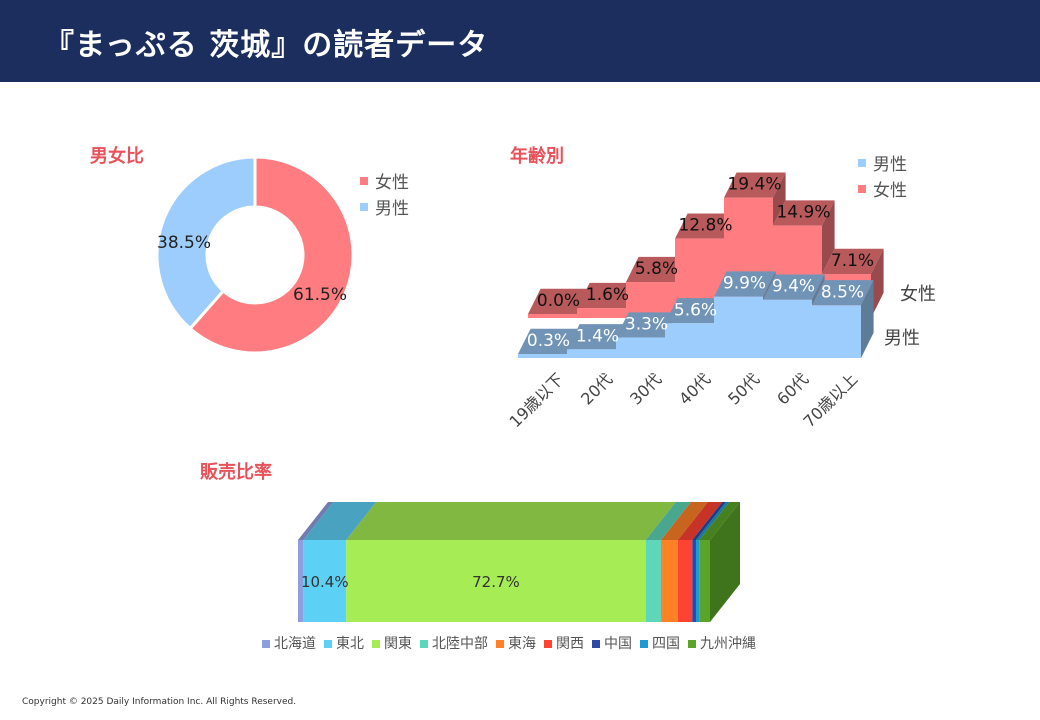  I want to click on male-row-label-3: 5.6%, so click(695, 310).